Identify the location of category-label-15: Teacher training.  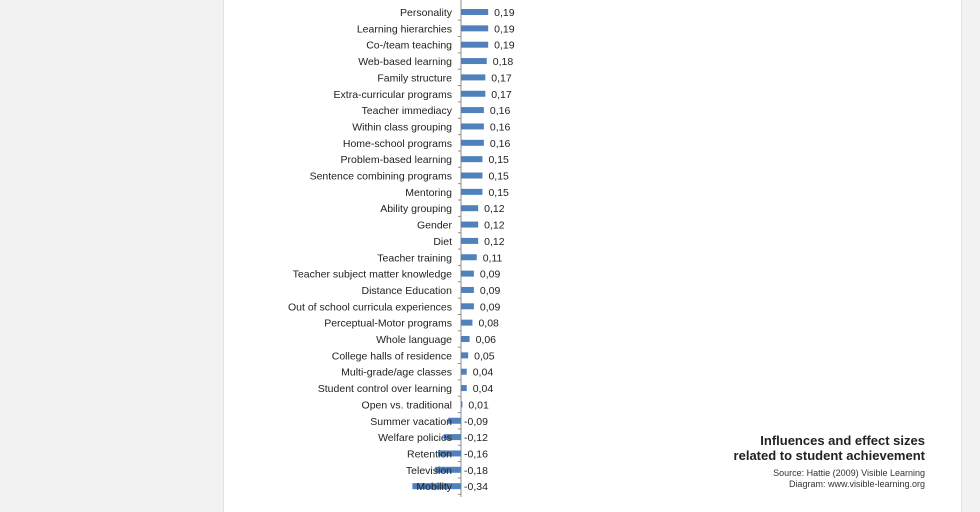
(414, 258).